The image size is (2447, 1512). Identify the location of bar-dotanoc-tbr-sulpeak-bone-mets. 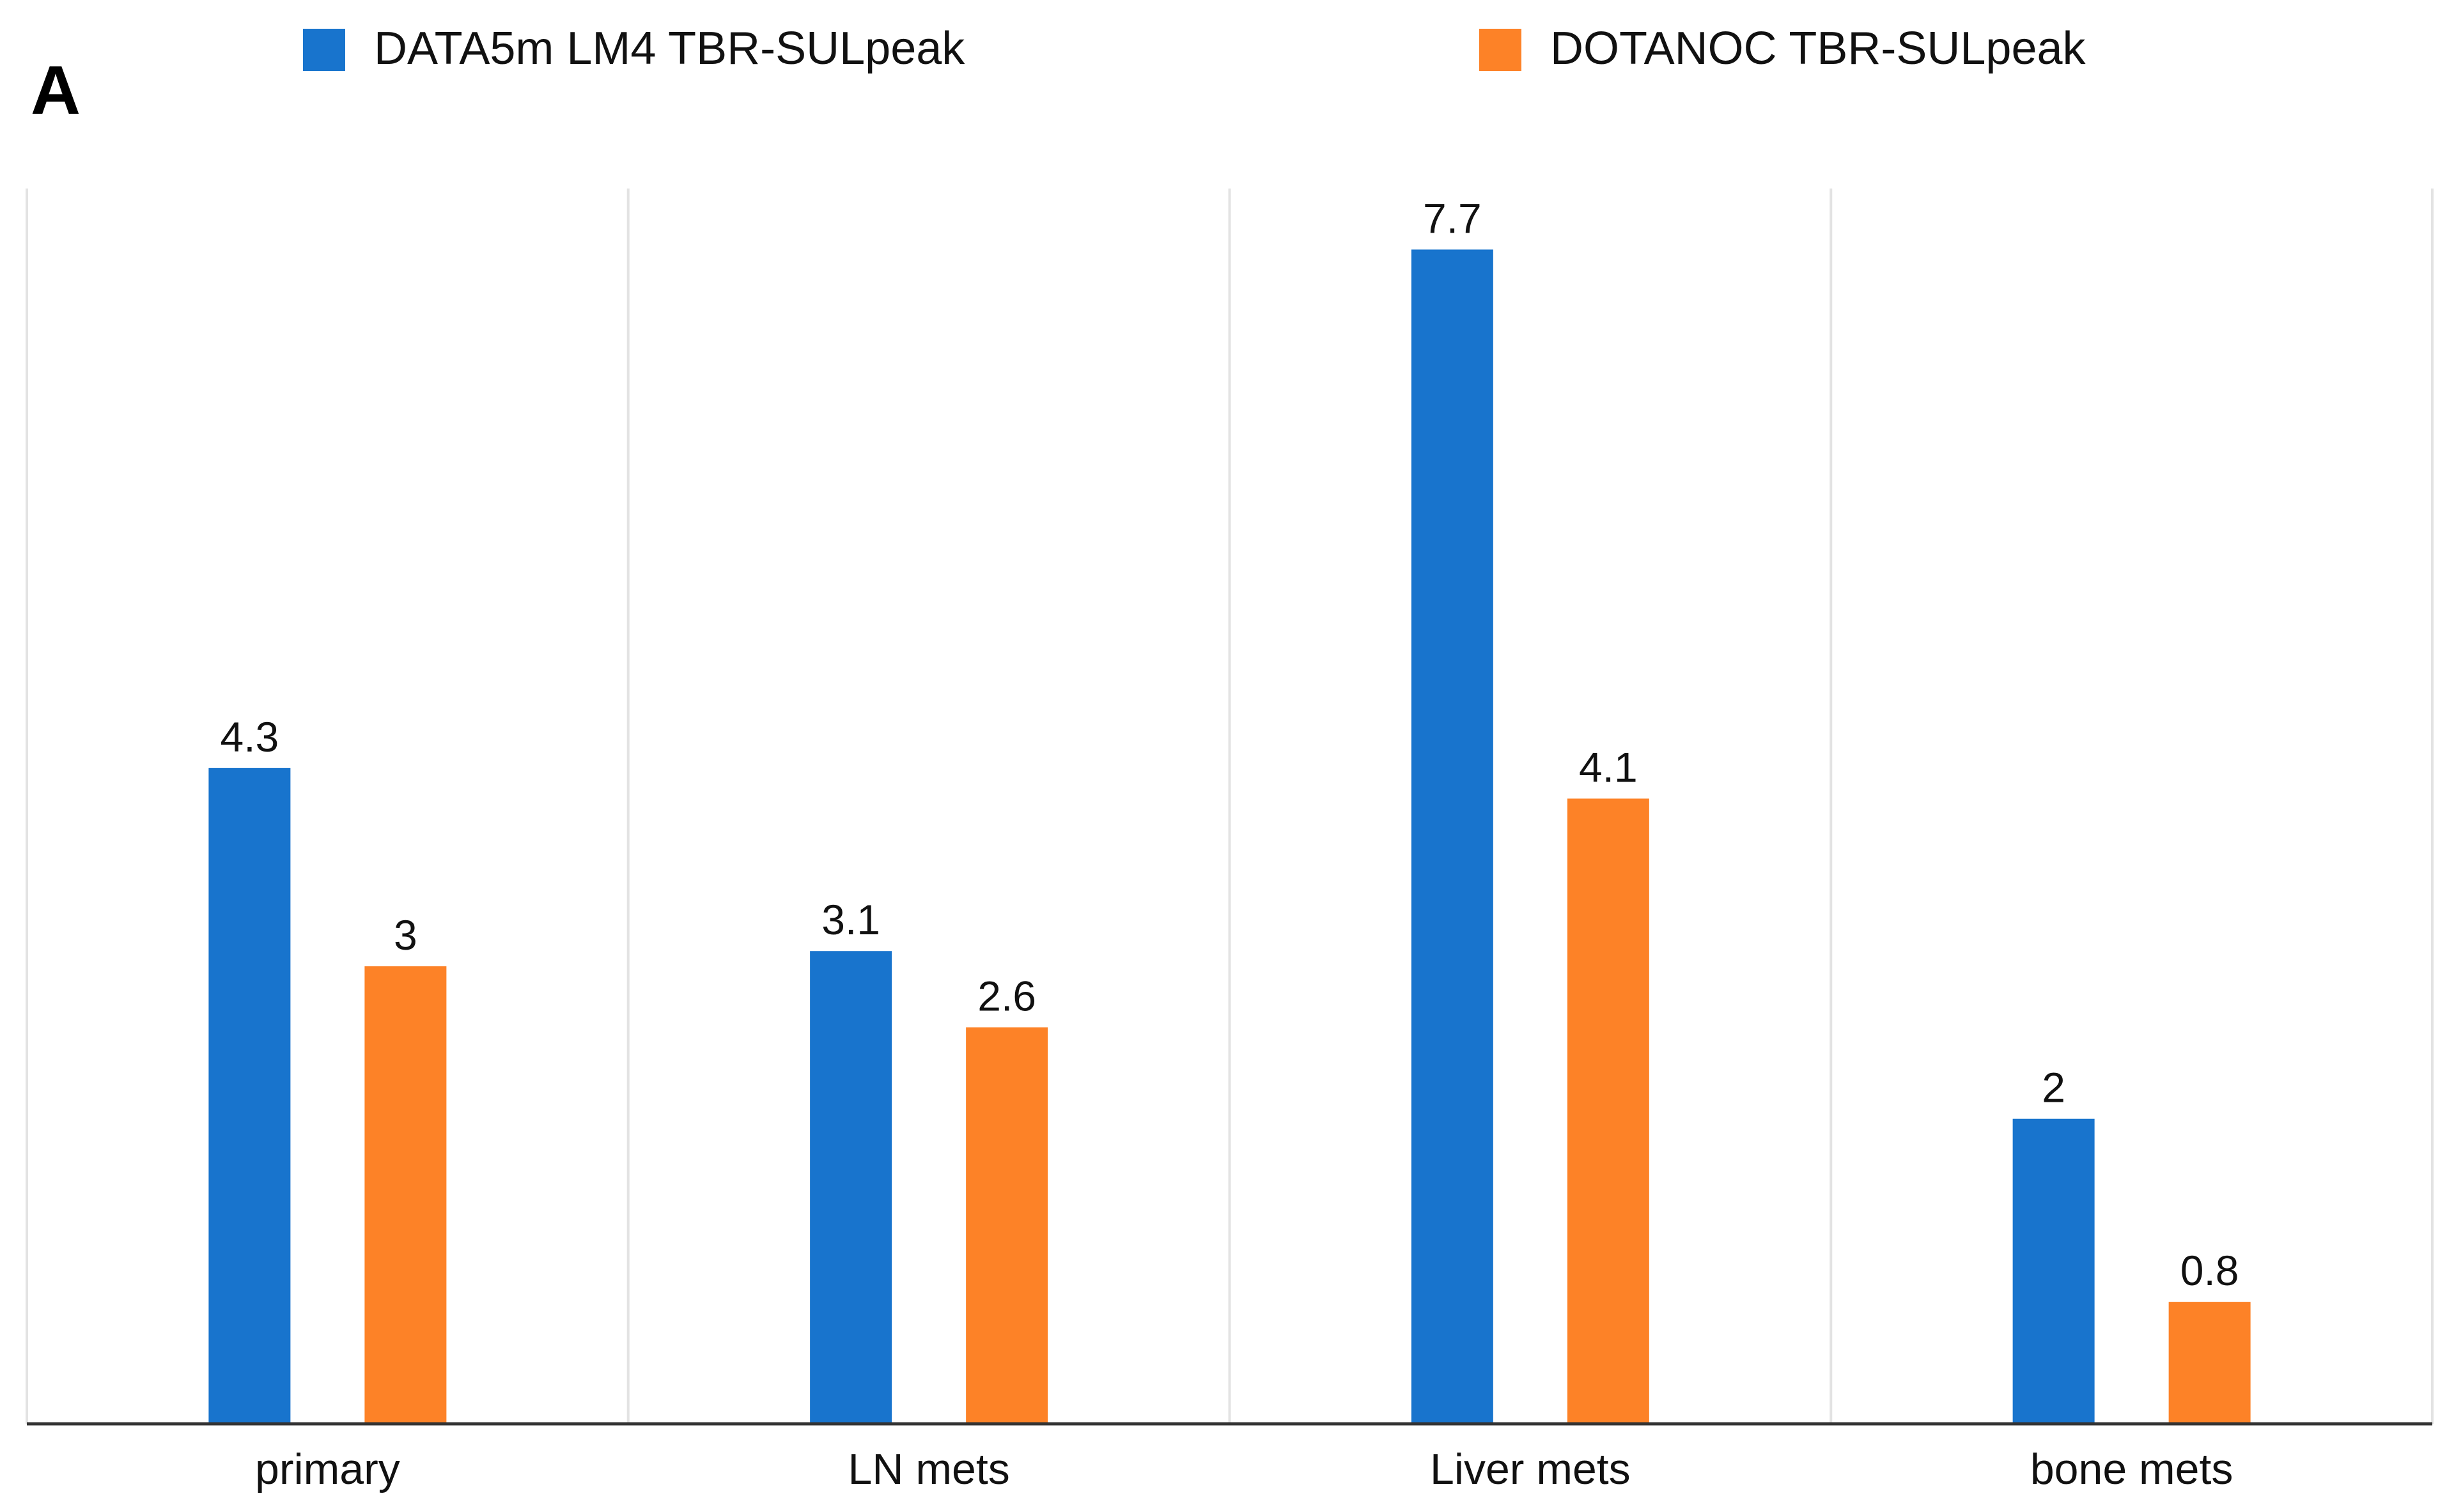
(2209, 1363).